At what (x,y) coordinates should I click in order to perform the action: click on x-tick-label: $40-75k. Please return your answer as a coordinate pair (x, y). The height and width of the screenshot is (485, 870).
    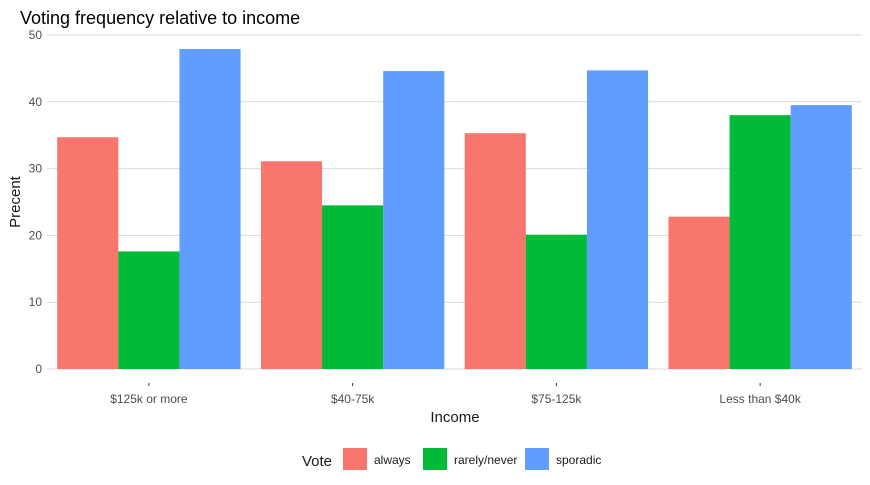
    Looking at the image, I should click on (353, 399).